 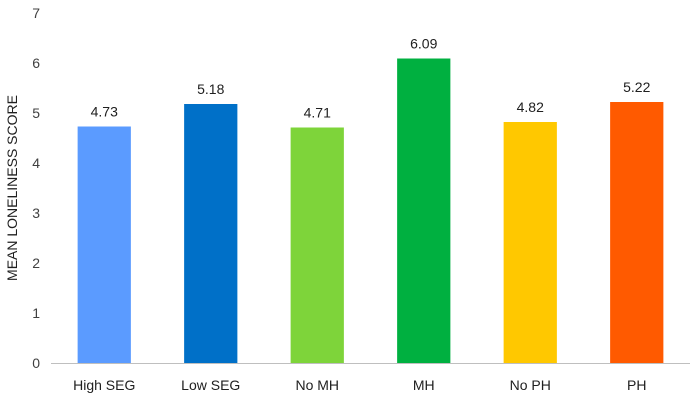 I want to click on y-axis-ticks: 0 1 2 3 4 5 6 7, so click(x=36, y=188).